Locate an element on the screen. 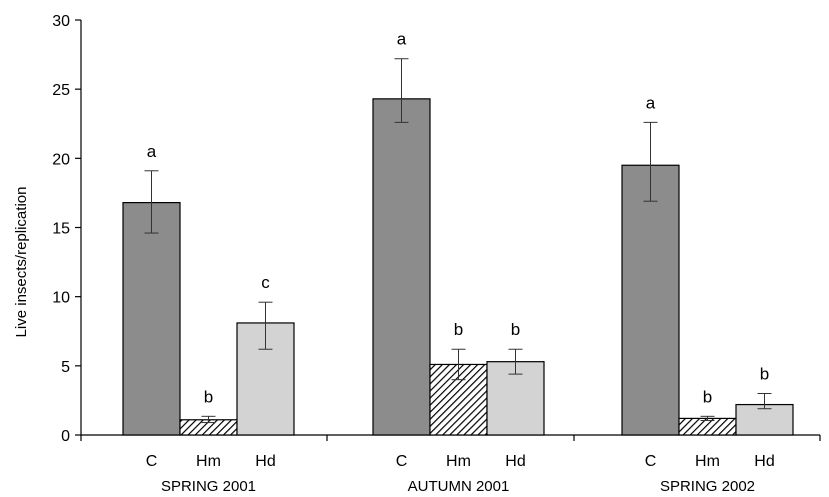  y-tick-label: 25 is located at coordinates (61, 90).